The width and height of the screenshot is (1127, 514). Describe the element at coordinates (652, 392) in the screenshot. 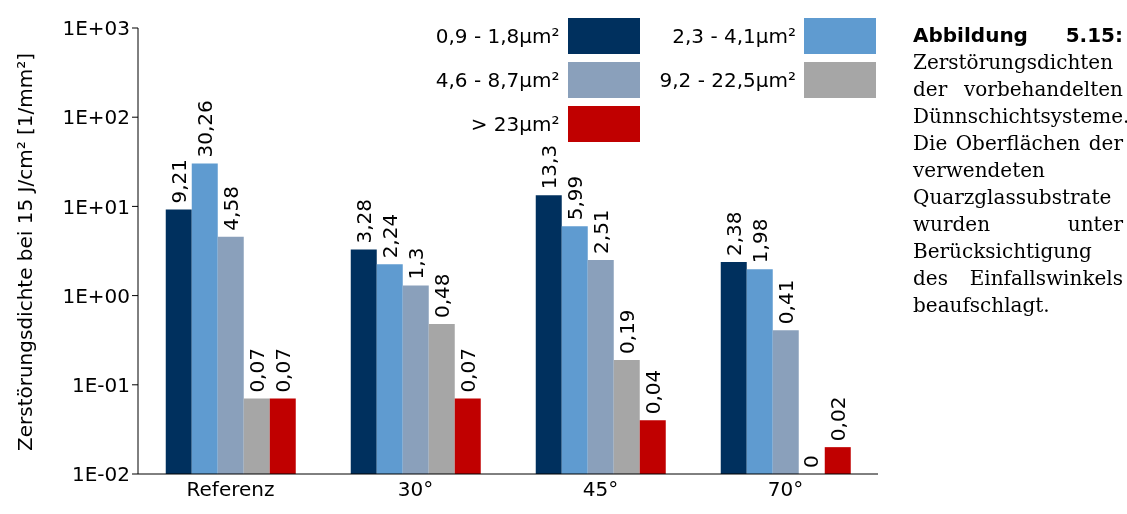

I see `data-label: 0,04` at that location.